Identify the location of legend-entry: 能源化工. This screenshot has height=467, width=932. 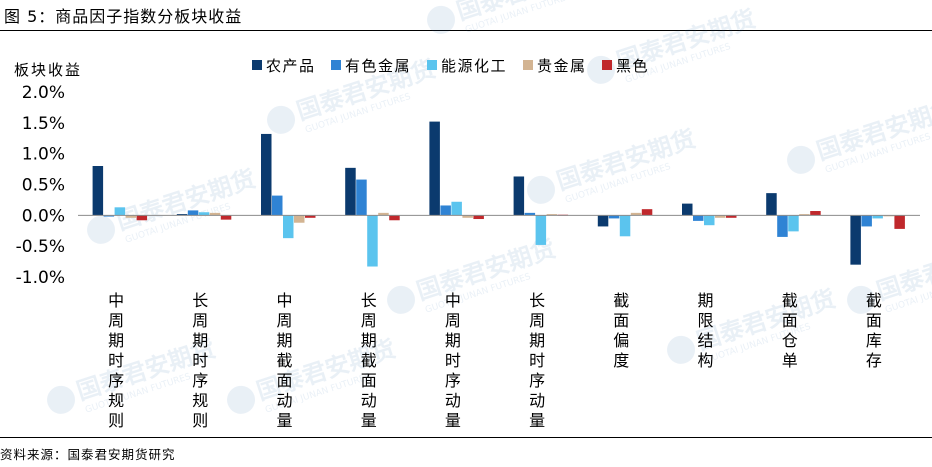
(474, 66).